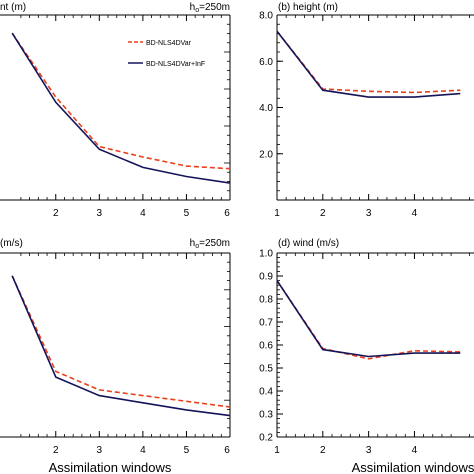 This screenshot has height=474, width=474. I want to click on left-top-annotation: ho=250m, so click(210, 8).